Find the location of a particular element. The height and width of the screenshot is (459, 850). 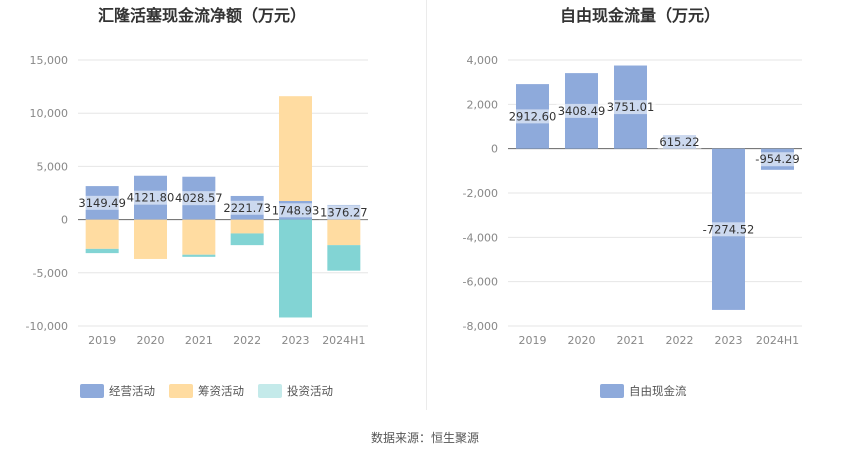

right-chart-title: 自由现金流量（万元） is located at coordinates (640, 15).